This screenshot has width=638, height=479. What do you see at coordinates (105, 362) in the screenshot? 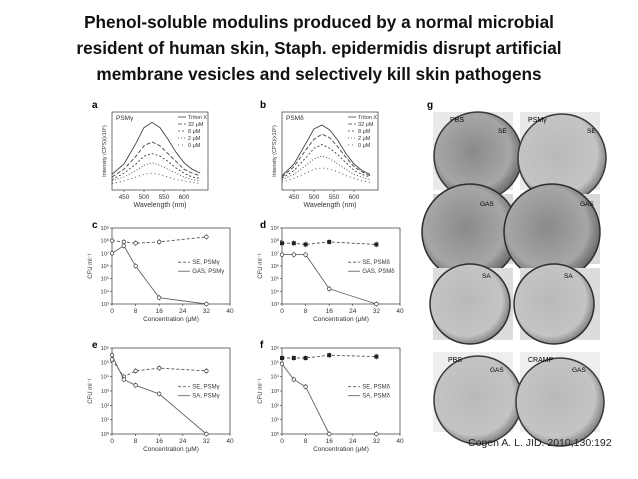
I see `y-tick-label-e-5: 10⁵` at bounding box center [105, 362].